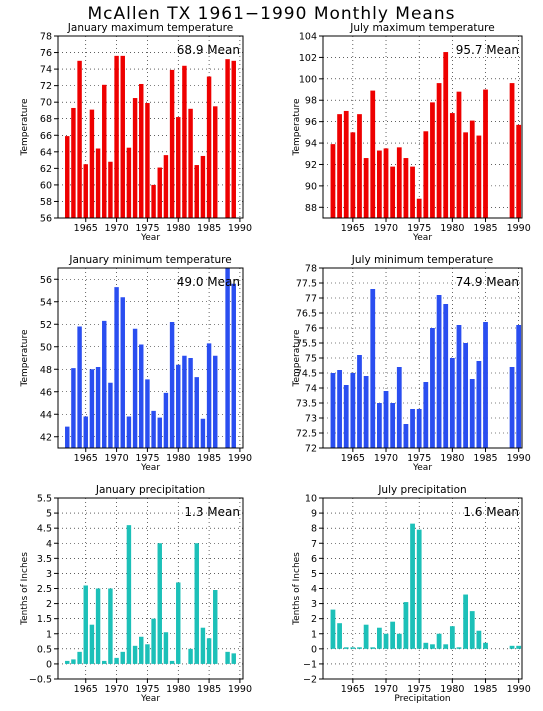 The image size is (543, 711). Describe the element at coordinates (215, 401) in the screenshot. I see `bar-1986` at that location.